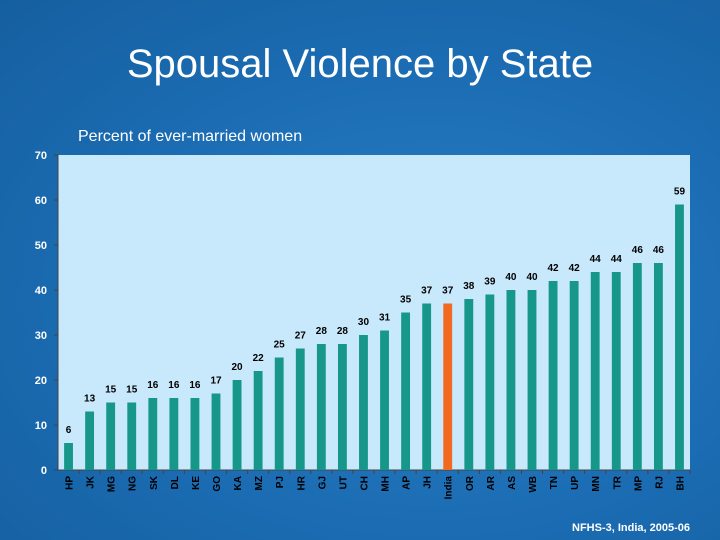  I want to click on x-tick-label-india: India, so click(449, 488).